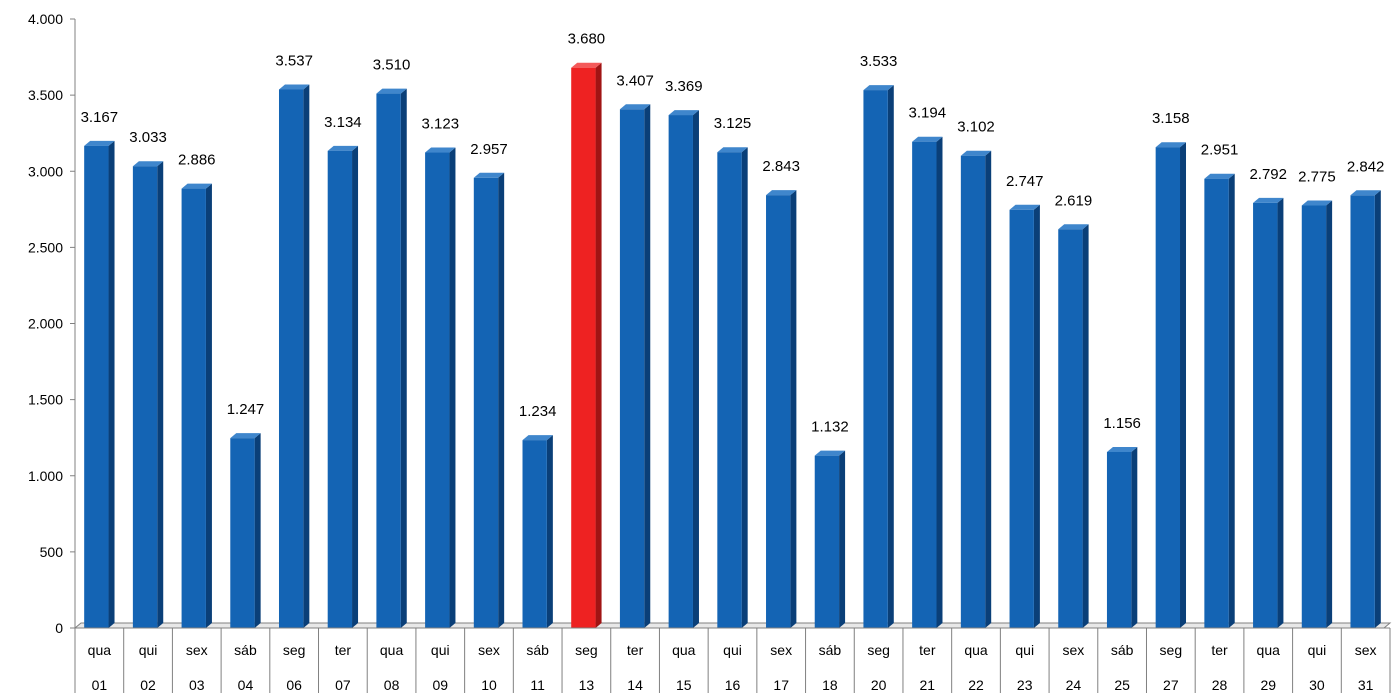 Image resolution: width=1396 pixels, height=693 pixels. I want to click on value-label: 3.125, so click(733, 123).